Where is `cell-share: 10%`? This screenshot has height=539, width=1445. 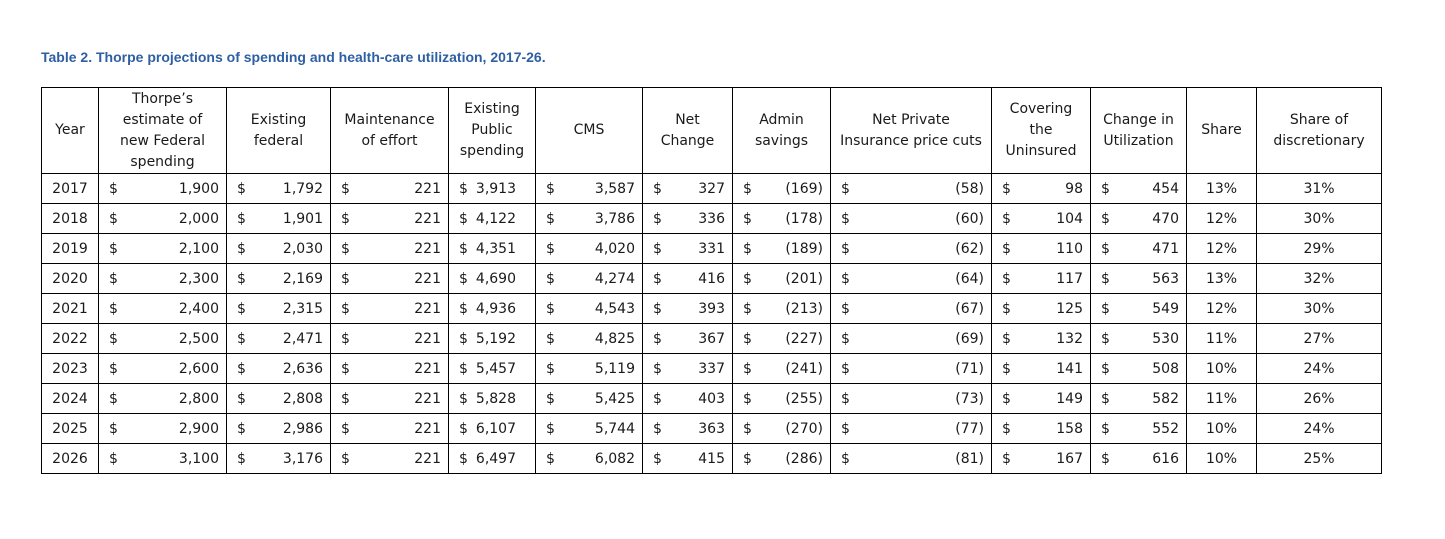 cell-share: 10% is located at coordinates (1221, 458).